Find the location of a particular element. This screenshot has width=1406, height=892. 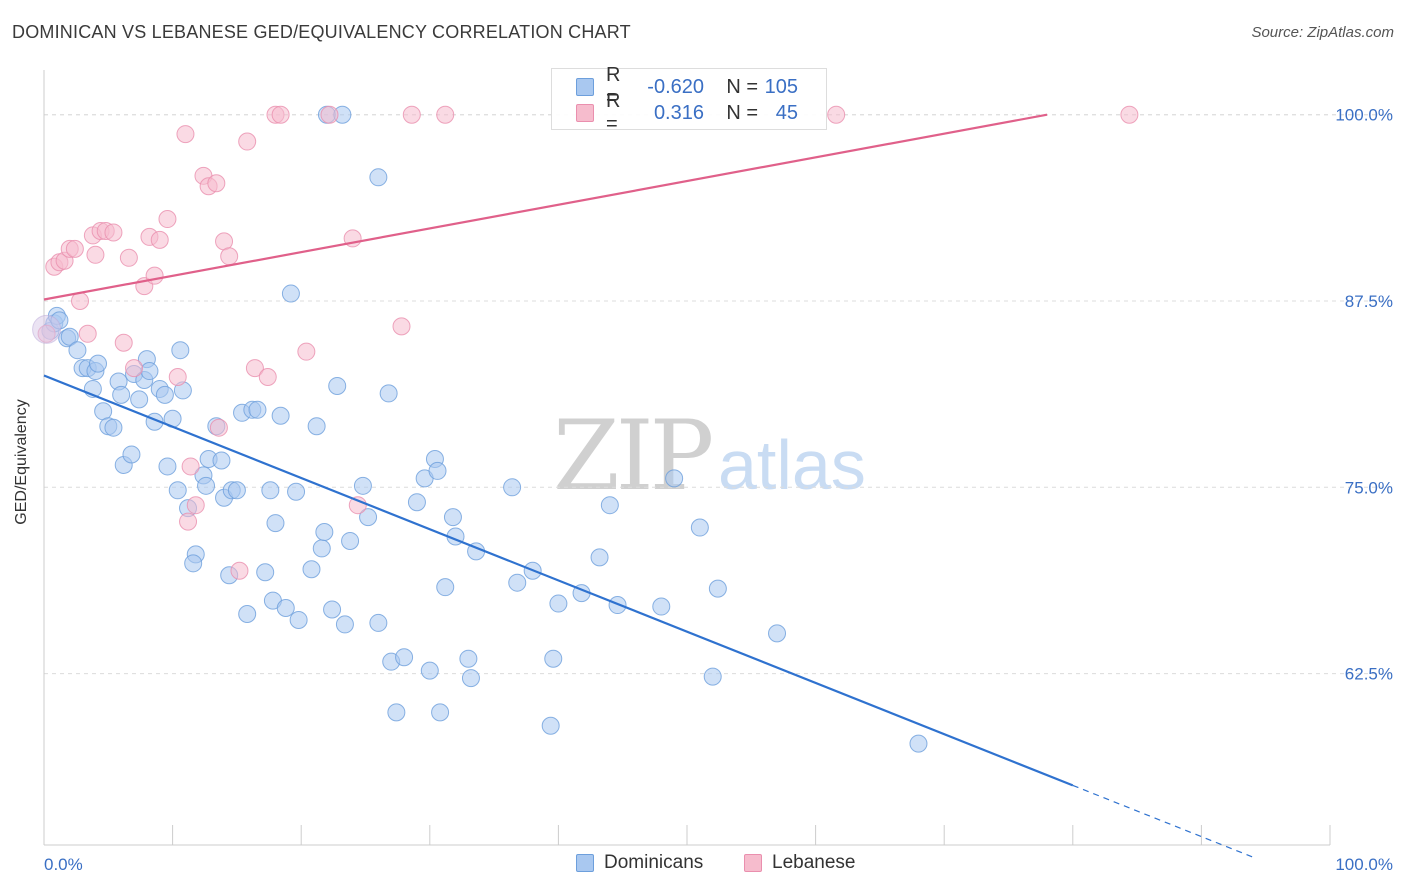

n-value: 105 is located at coordinates (781, 86).